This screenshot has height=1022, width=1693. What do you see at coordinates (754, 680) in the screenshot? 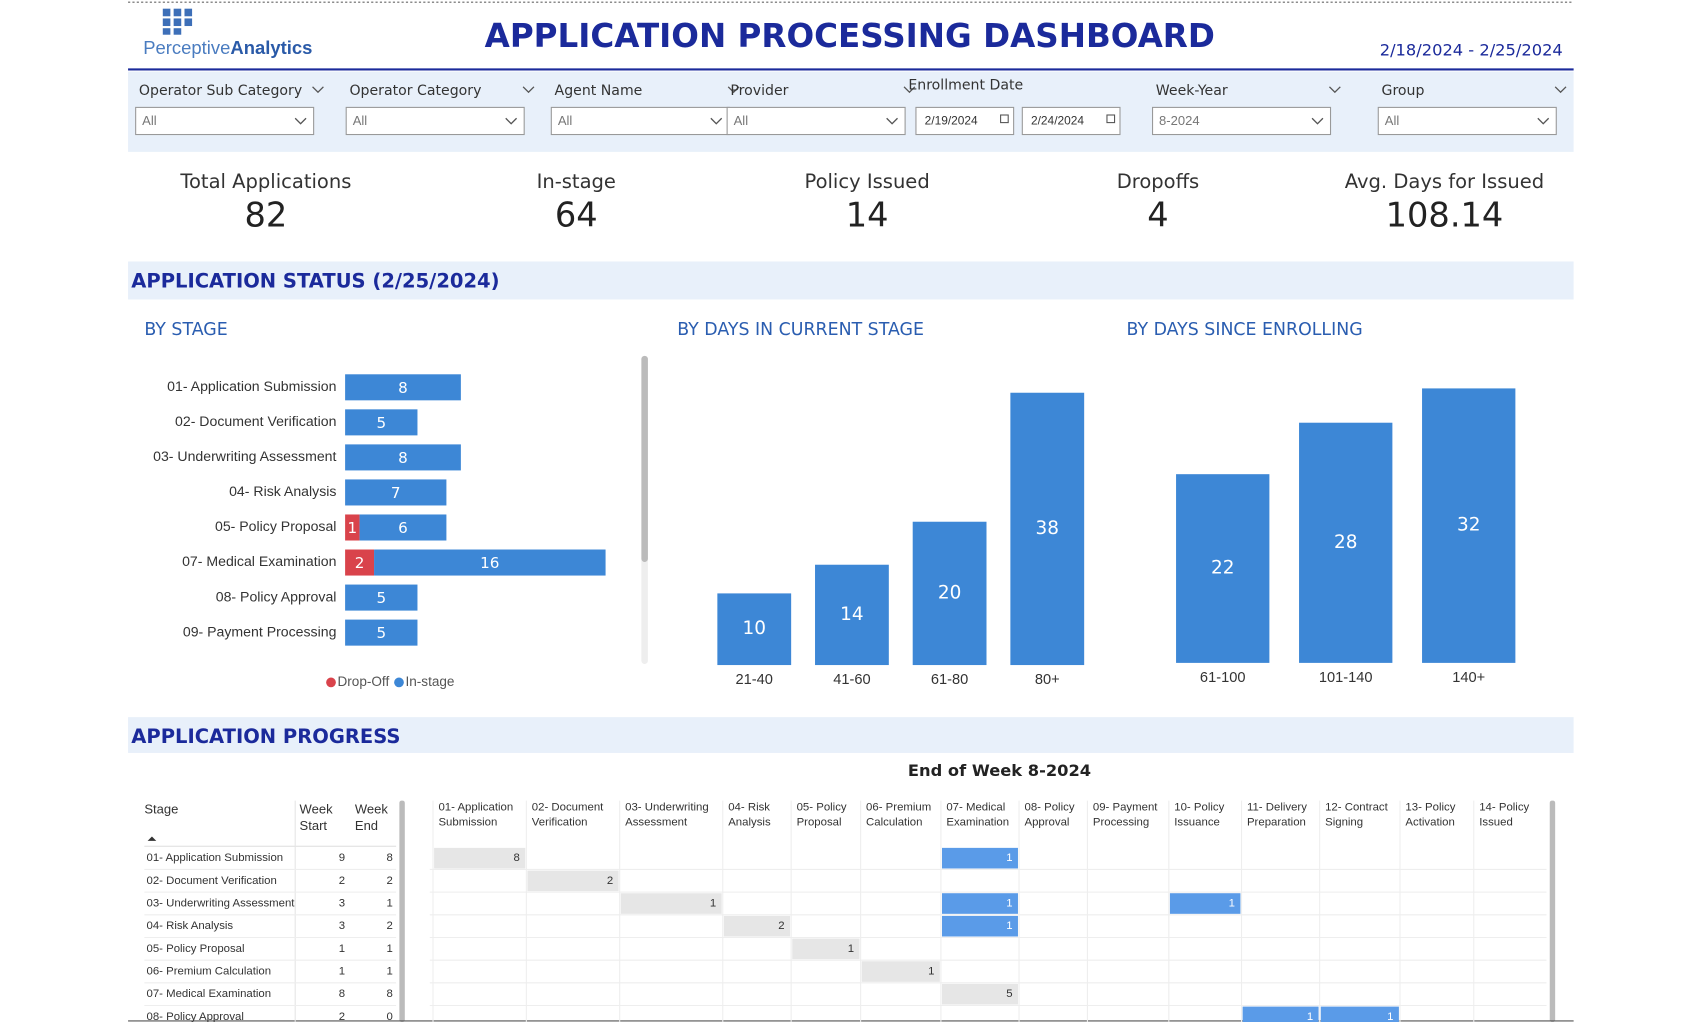
I see `x-tick-label: 21-40` at bounding box center [754, 680].